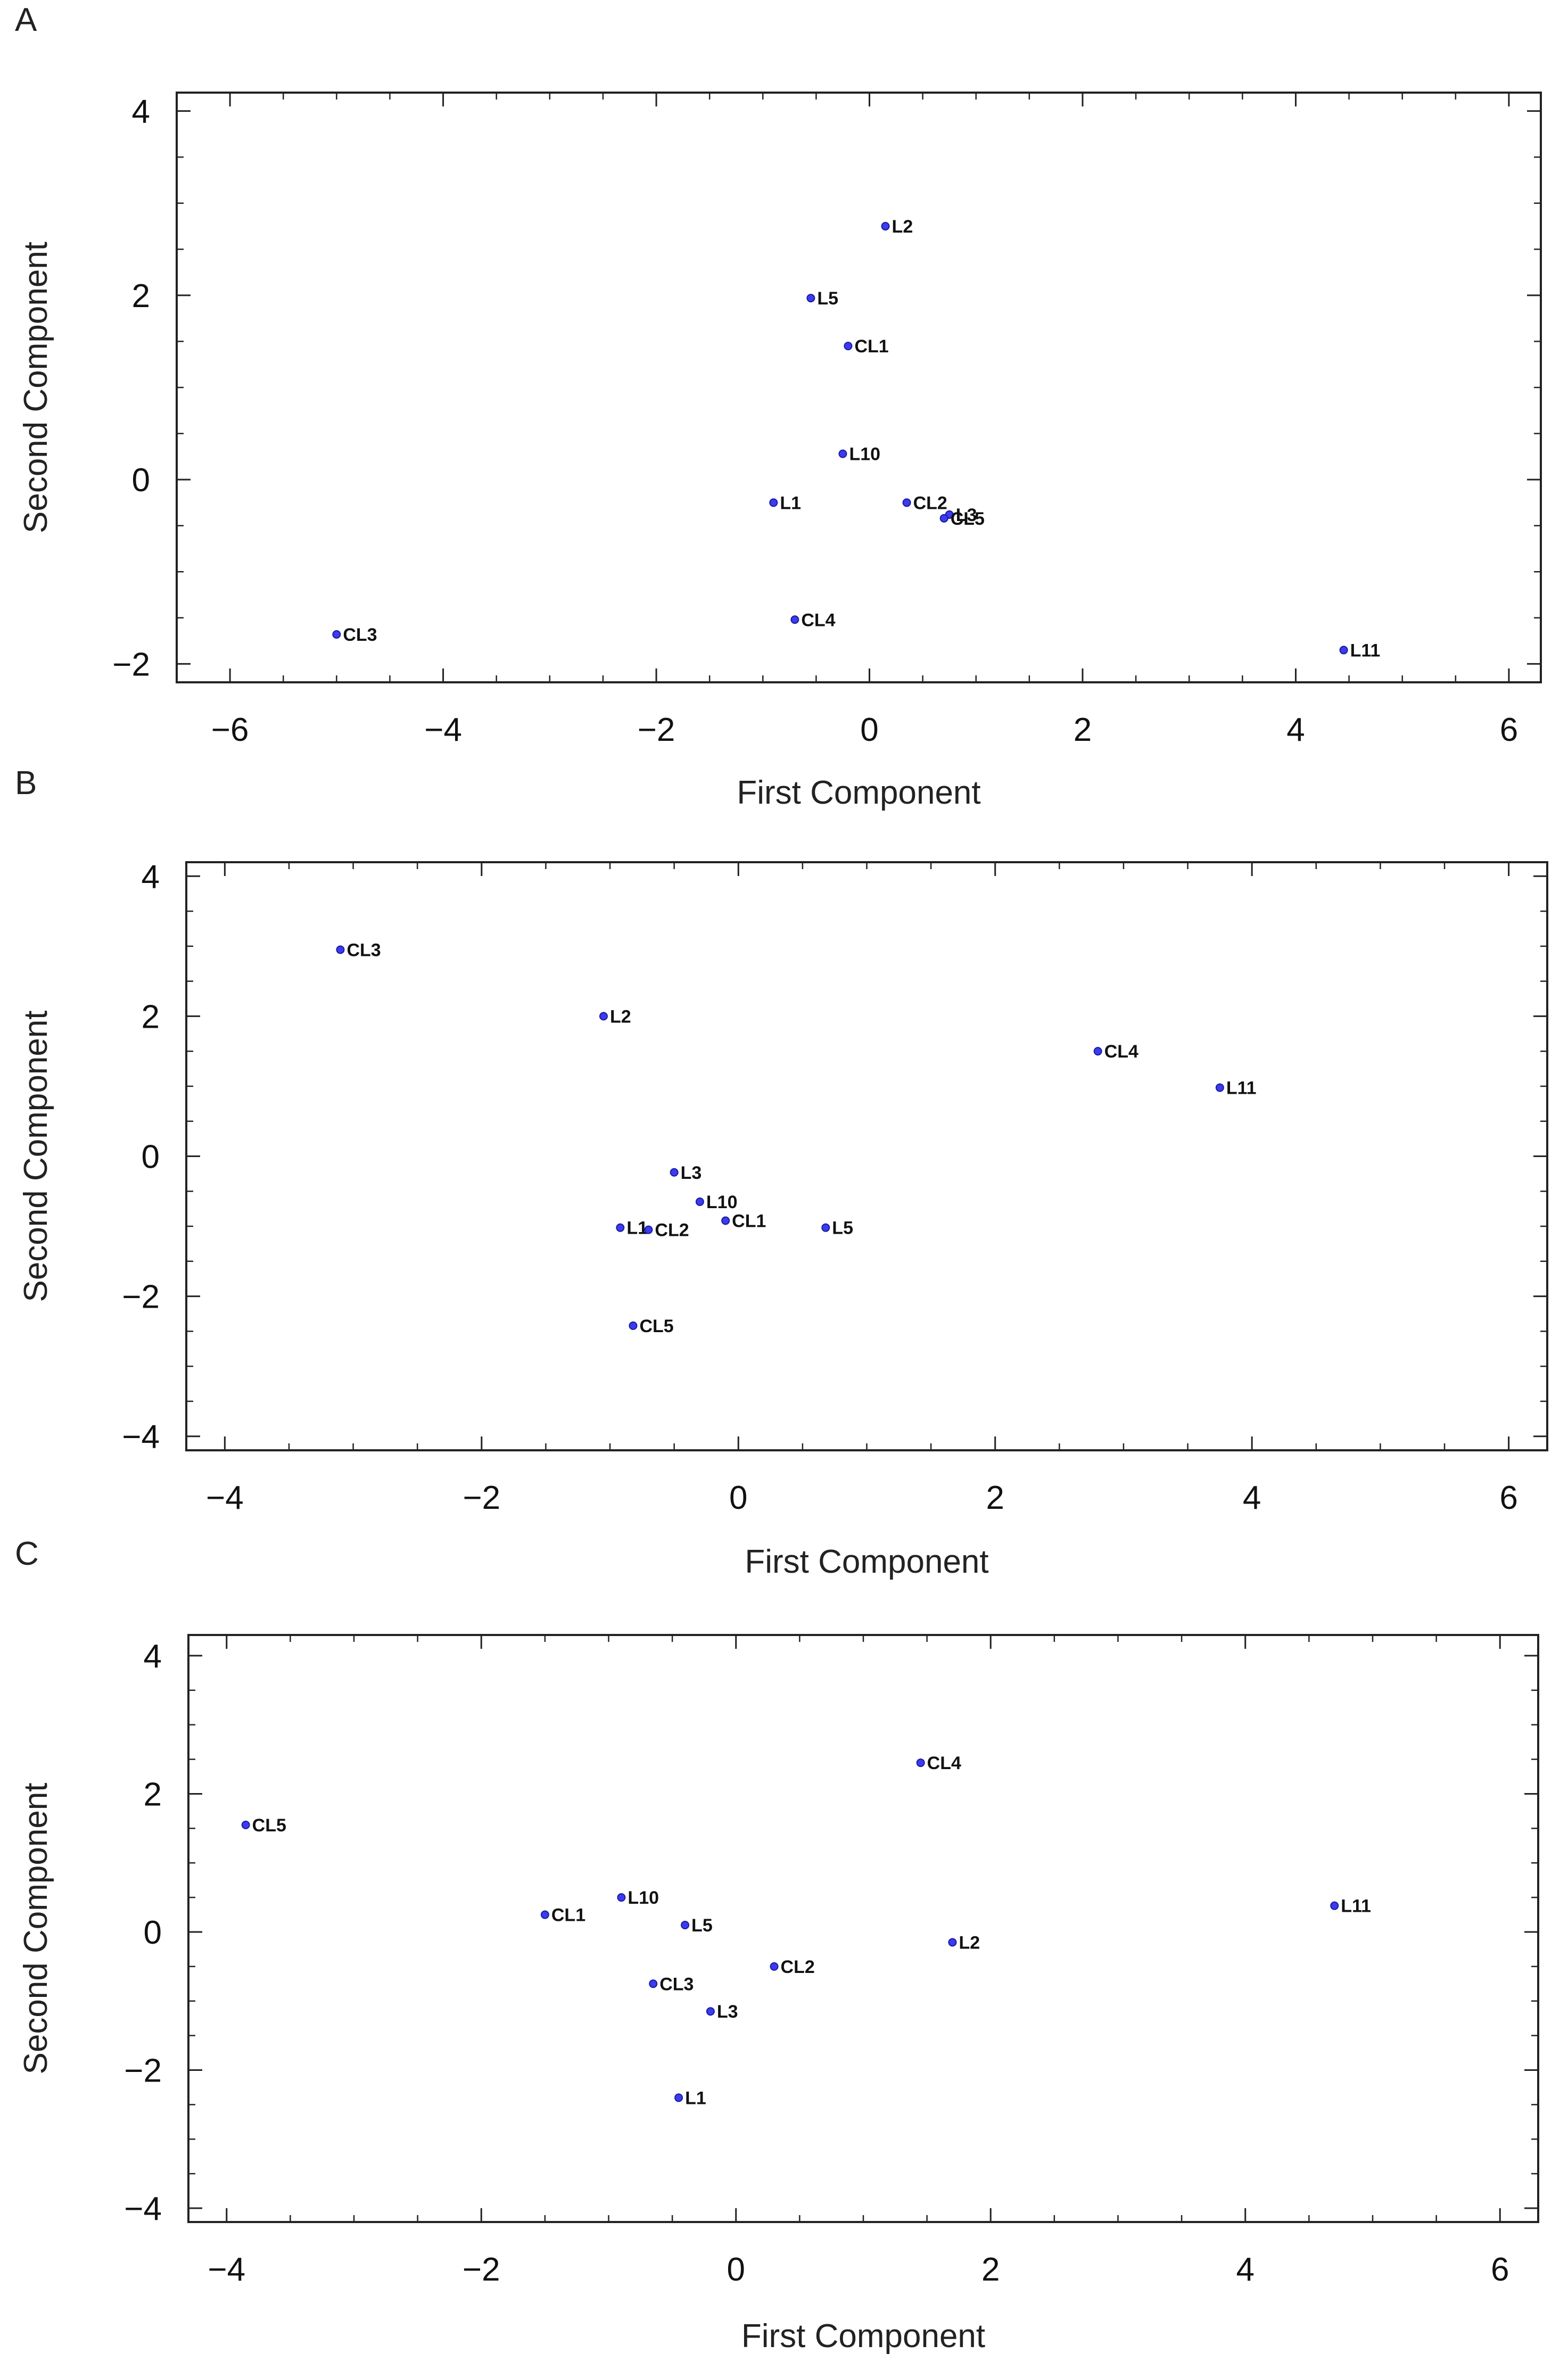 The height and width of the screenshot is (2362, 1568). I want to click on x-tick-label: −6, so click(230, 730).